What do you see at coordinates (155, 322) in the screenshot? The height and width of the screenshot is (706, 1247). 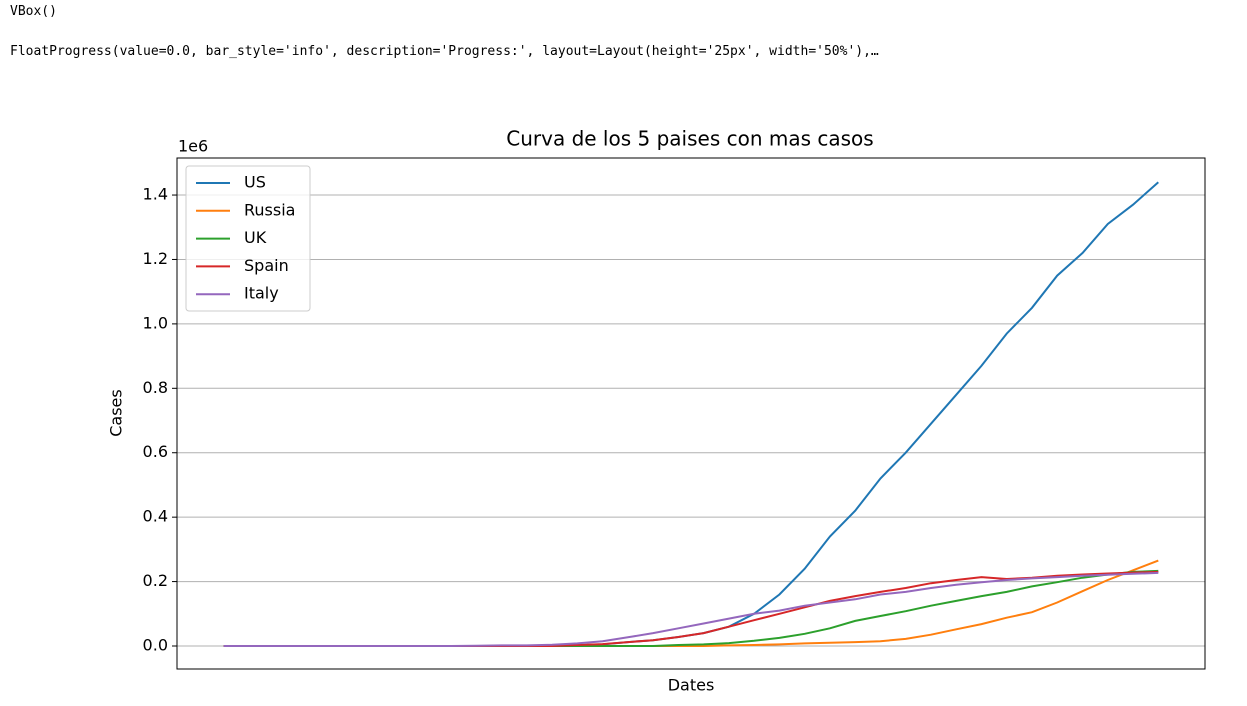 I see `y-tick-label: 1.0` at bounding box center [155, 322].